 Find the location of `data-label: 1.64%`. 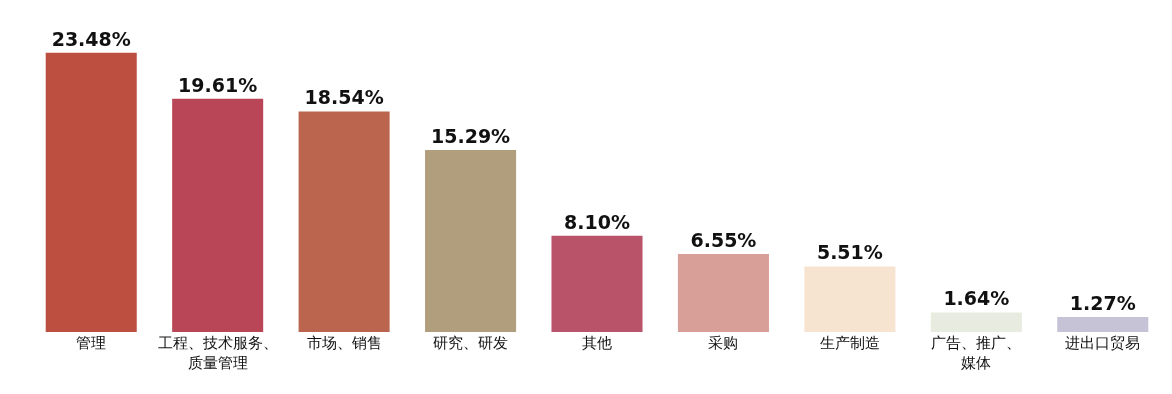

data-label: 1.64% is located at coordinates (976, 298).